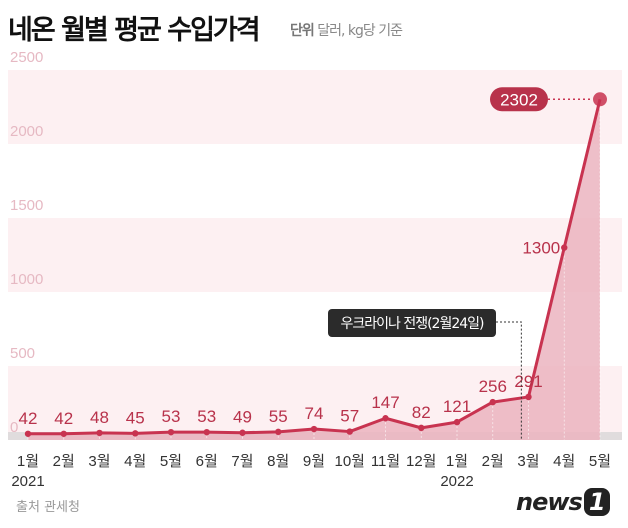  What do you see at coordinates (493, 386) in the screenshot?
I see `data-label: 256` at bounding box center [493, 386].